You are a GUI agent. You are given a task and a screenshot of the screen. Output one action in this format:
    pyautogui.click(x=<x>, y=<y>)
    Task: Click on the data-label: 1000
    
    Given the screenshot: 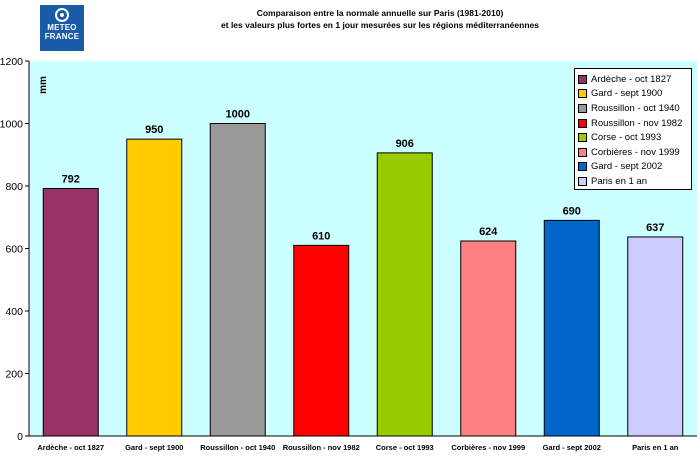 What is the action you would take?
    pyautogui.click(x=238, y=115)
    